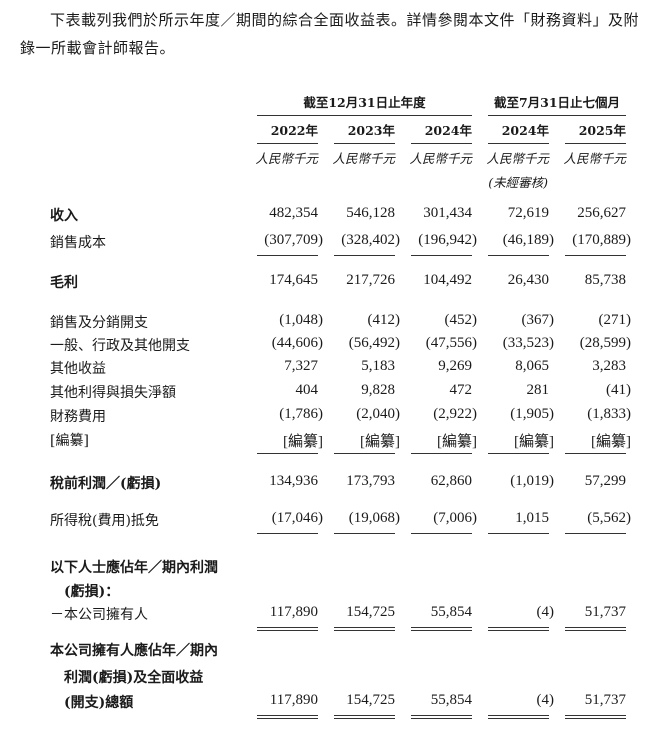 The height and width of the screenshot is (744, 660). Describe the element at coordinates (447, 213) in the screenshot. I see `value-cell: 301,434` at that location.